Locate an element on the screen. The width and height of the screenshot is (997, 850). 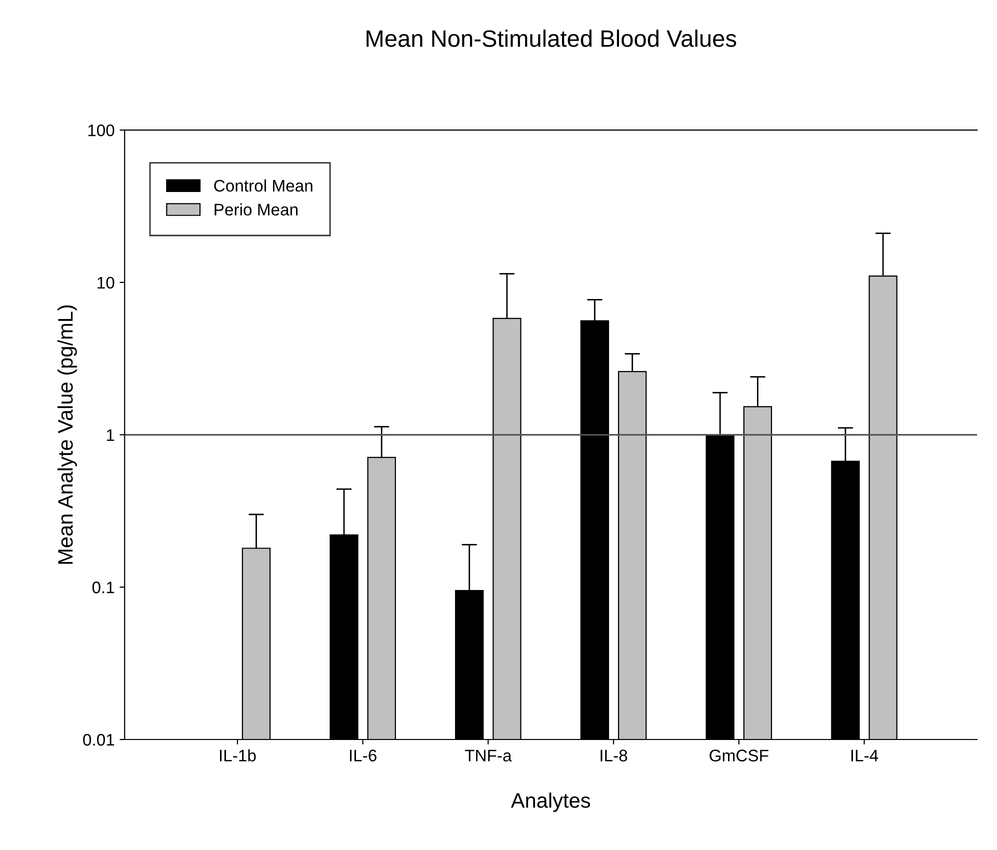
x-tick-label: IL-4 is located at coordinates (864, 756).